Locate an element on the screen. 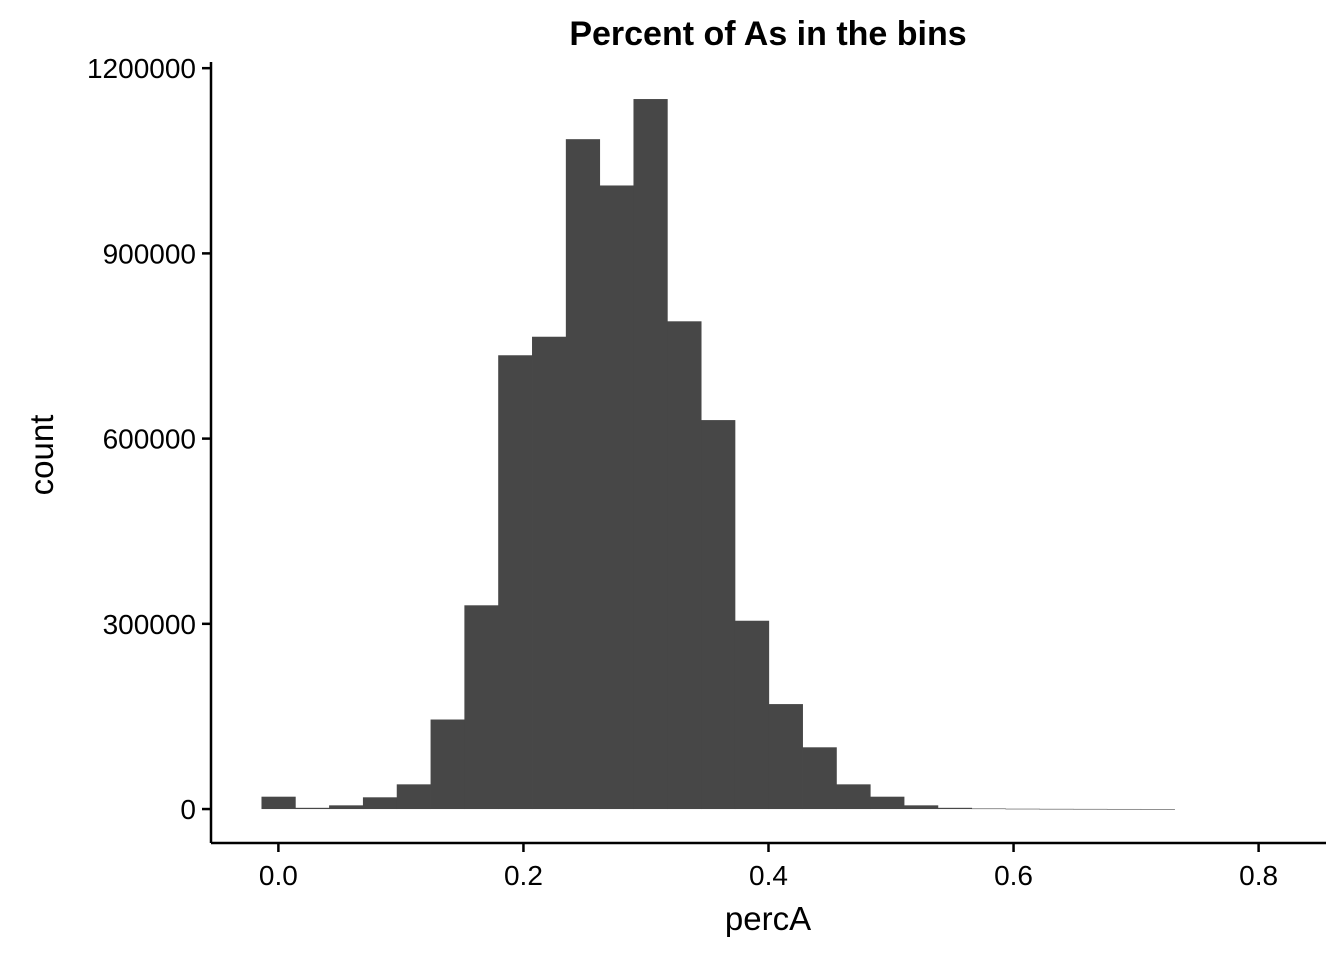  y-tick-label: 1200000 is located at coordinates (141, 68).